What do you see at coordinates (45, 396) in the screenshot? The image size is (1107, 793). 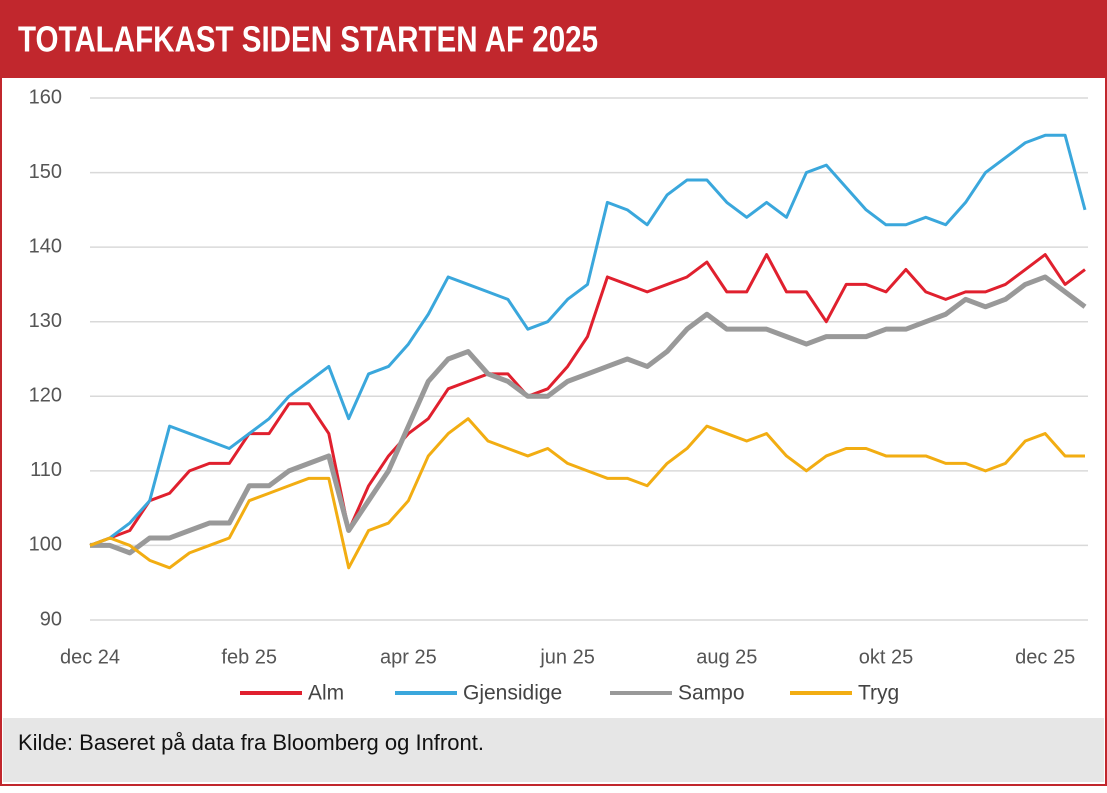 I see `y-tick-label: 120` at bounding box center [45, 396].